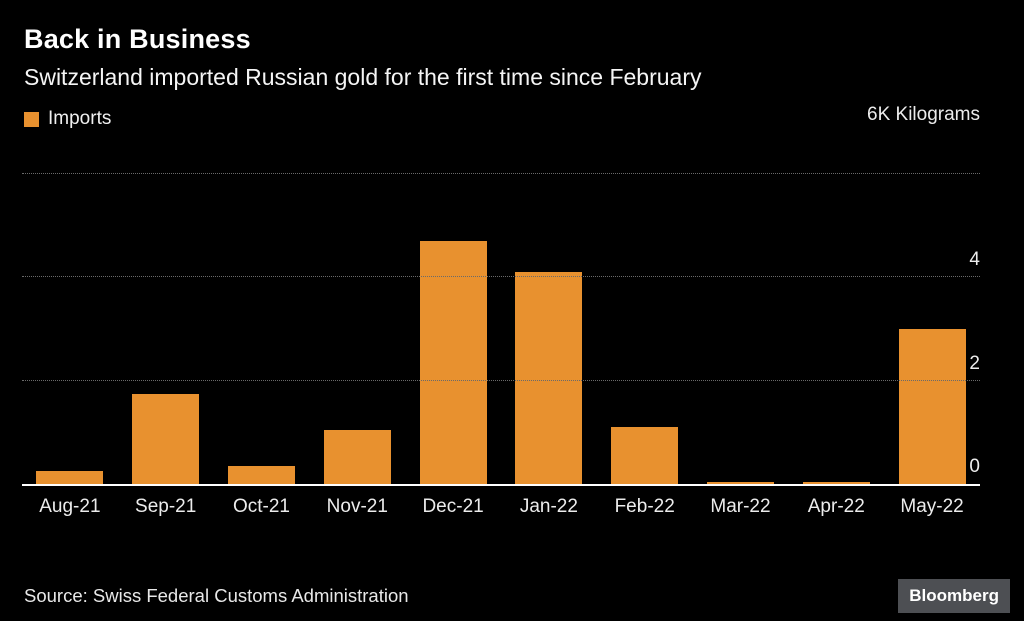 This screenshot has width=1024, height=621. I want to click on x-axis-label-Feb-22: Feb-22, so click(644, 506).